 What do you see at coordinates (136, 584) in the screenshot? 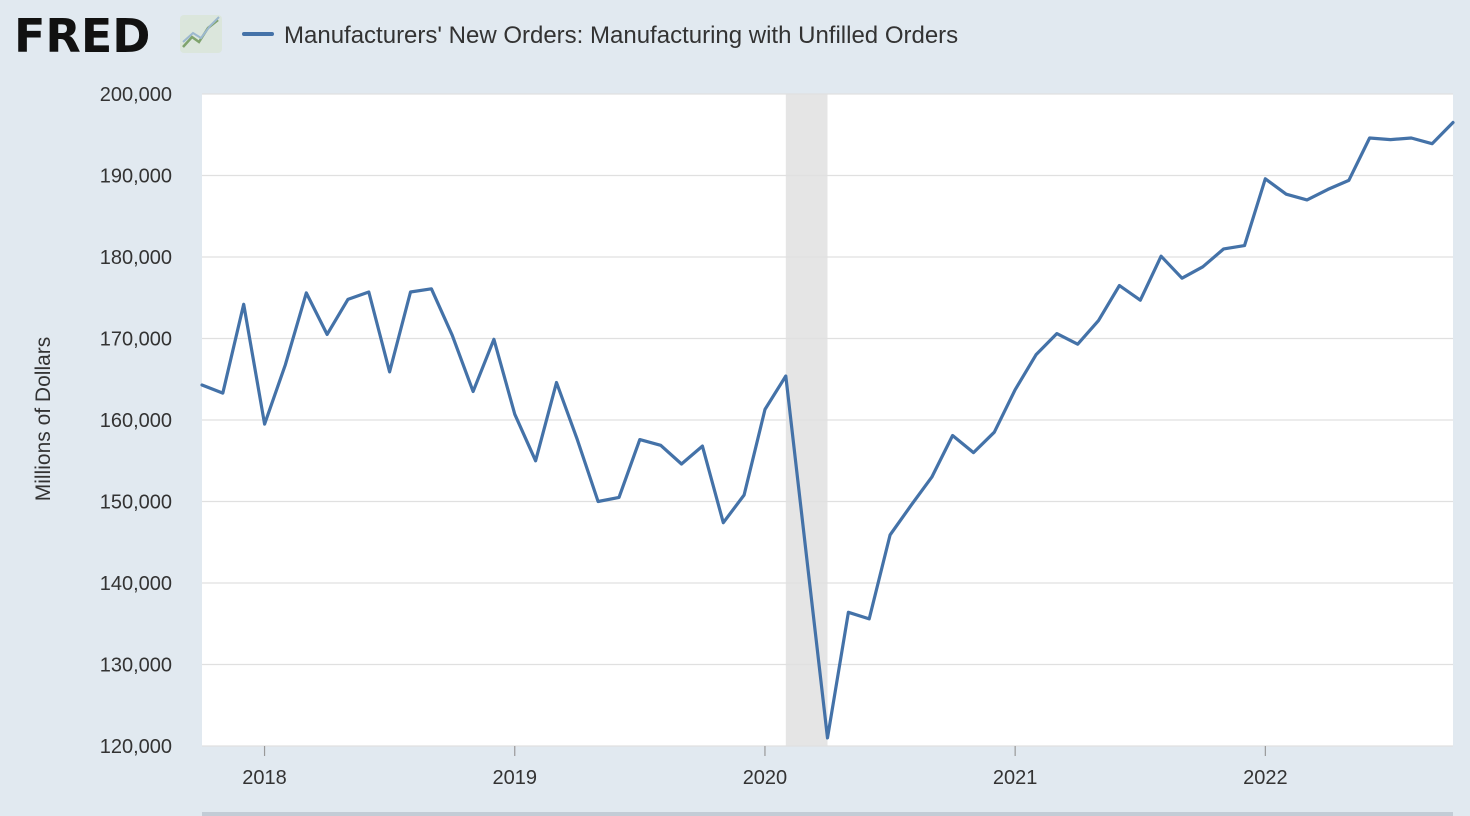
I see `y-tick-label: 140,000` at bounding box center [136, 584].